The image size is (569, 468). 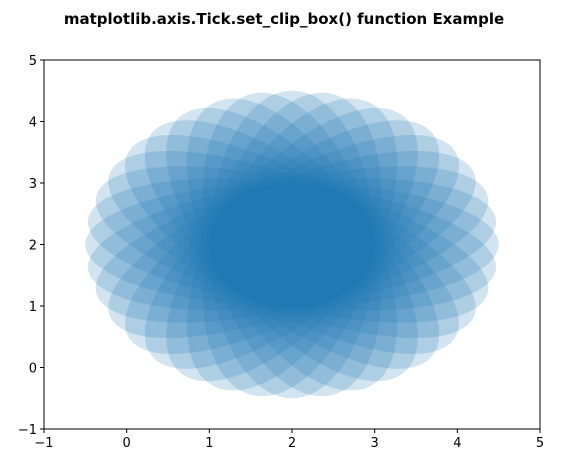 I want to click on x-tick-label: 4, so click(x=457, y=443).